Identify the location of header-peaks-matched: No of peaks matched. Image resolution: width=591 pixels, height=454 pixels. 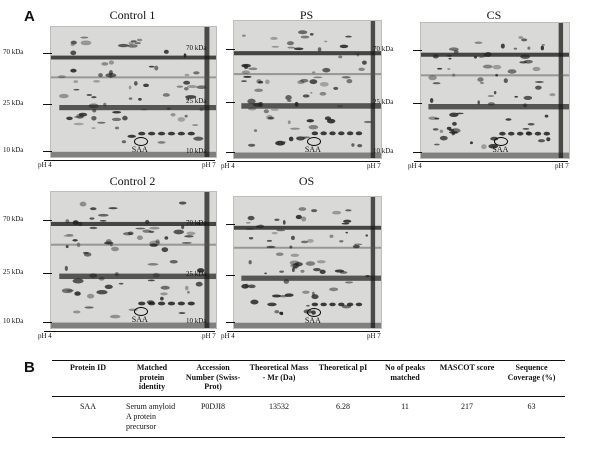
(405, 378).